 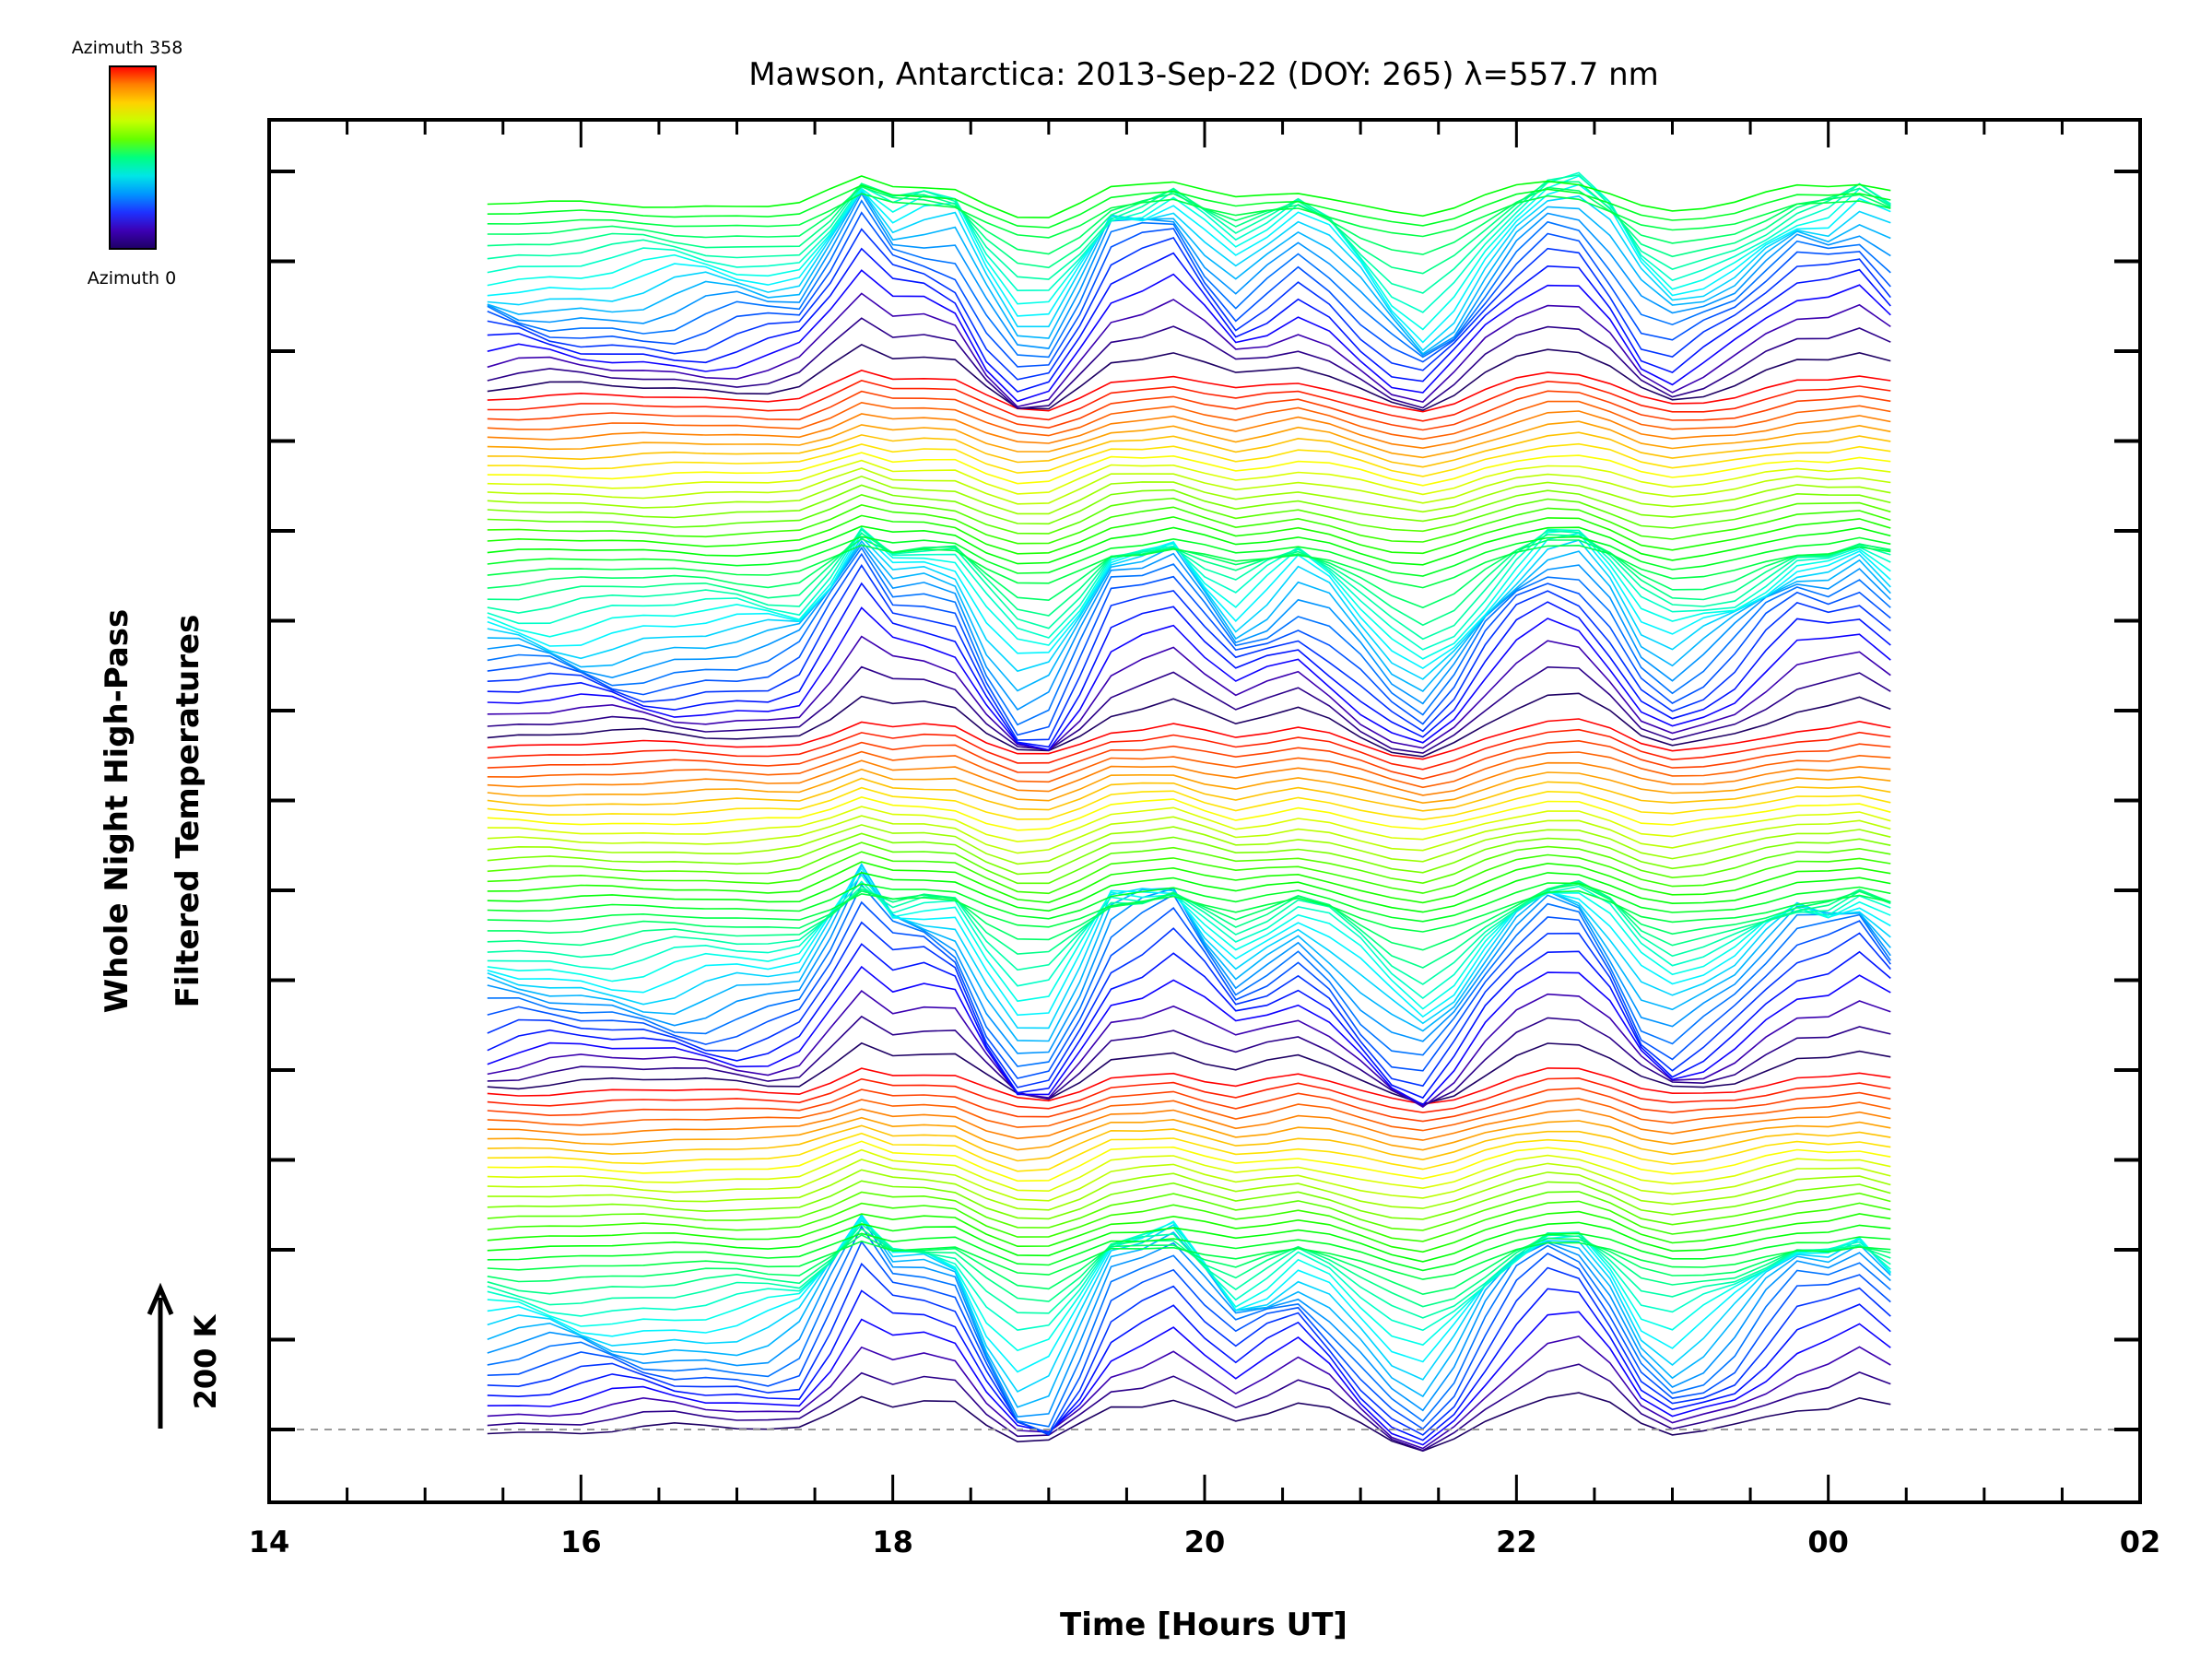 What do you see at coordinates (205, 1361) in the screenshot?
I see `scale-bar-label: 200 K` at bounding box center [205, 1361].